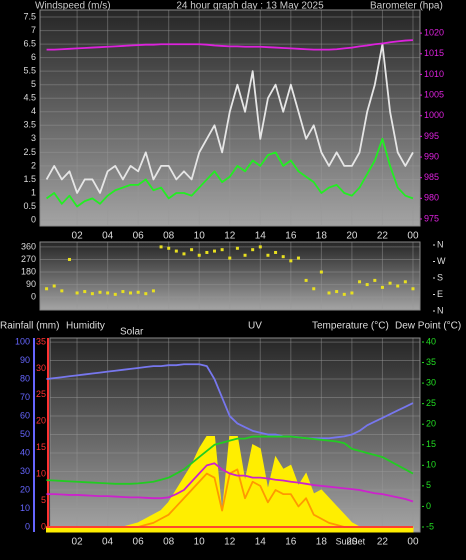 Image resolution: width=466 pixels, height=560 pixels. What do you see at coordinates (434, 94) in the screenshot?
I see `y2-tick-label: 1005` at bounding box center [434, 94].